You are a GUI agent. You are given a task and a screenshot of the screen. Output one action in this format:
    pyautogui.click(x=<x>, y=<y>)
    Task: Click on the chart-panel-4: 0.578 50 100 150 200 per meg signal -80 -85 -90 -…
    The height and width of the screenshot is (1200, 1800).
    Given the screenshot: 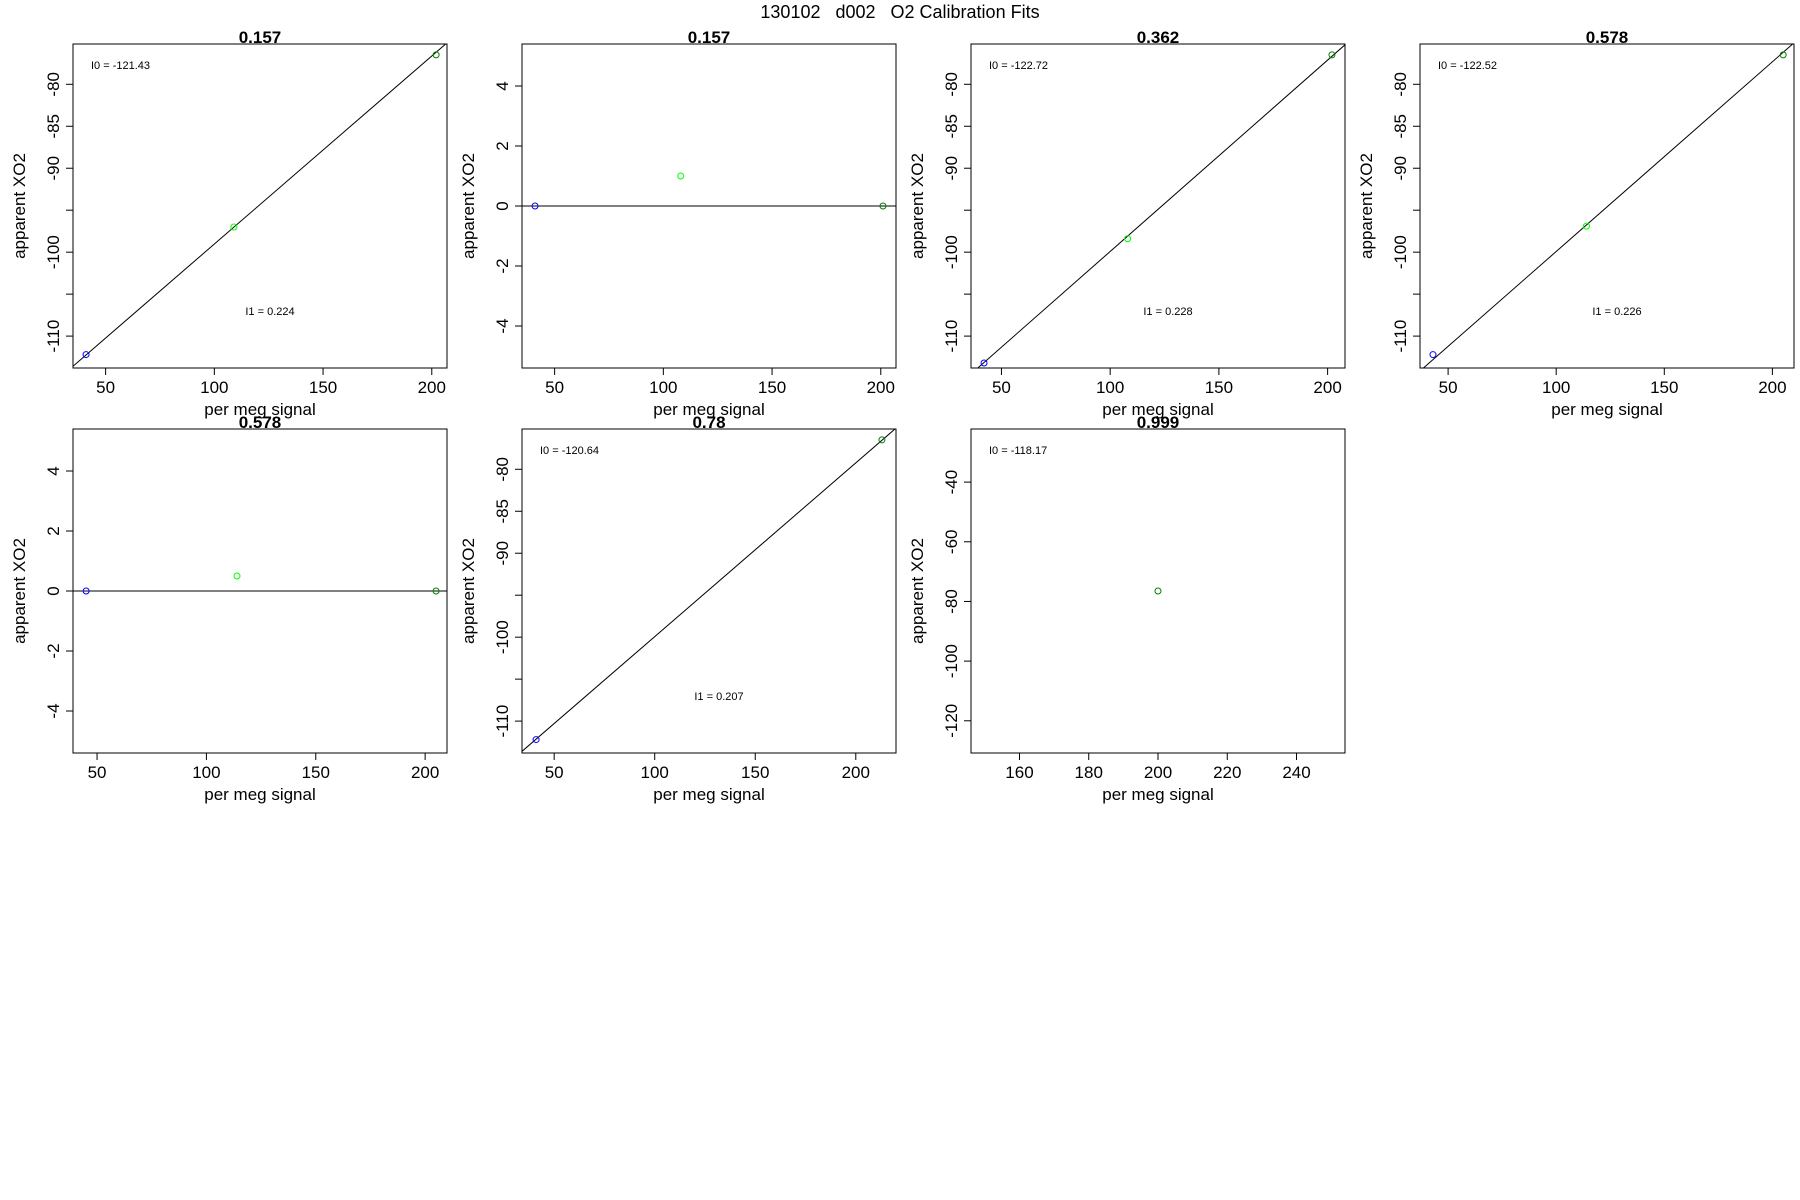 What is the action you would take?
    pyautogui.click(x=1576, y=223)
    